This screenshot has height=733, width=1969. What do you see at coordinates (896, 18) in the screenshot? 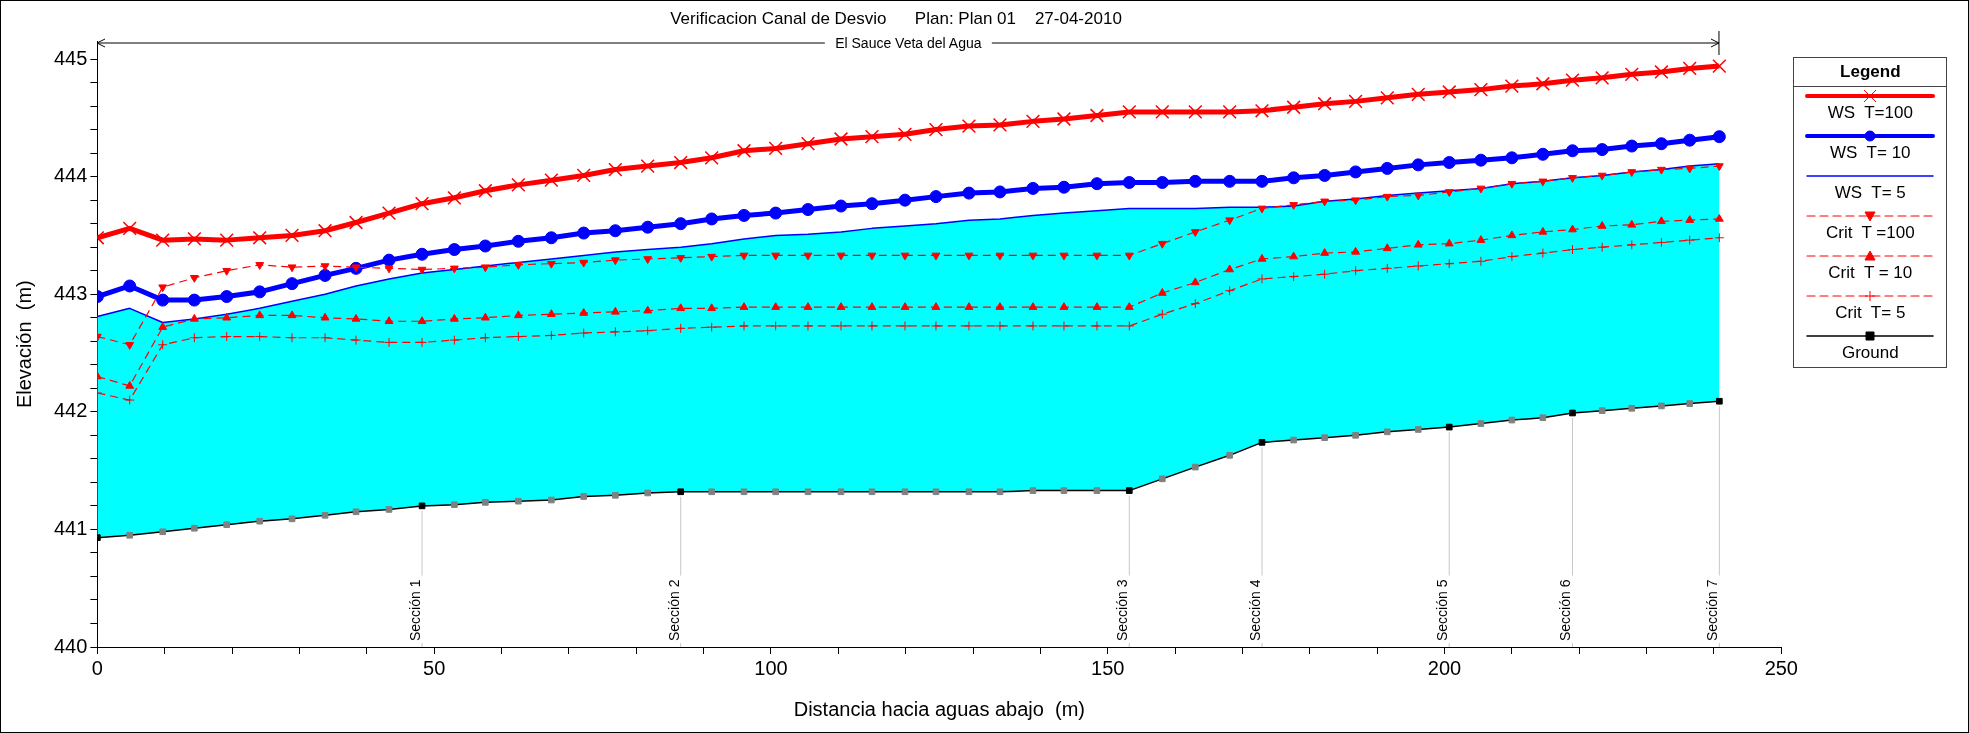
I see `chart-title: Verificacion Canal de Desvio Plan: Plan 01 27-04-2010` at bounding box center [896, 18].